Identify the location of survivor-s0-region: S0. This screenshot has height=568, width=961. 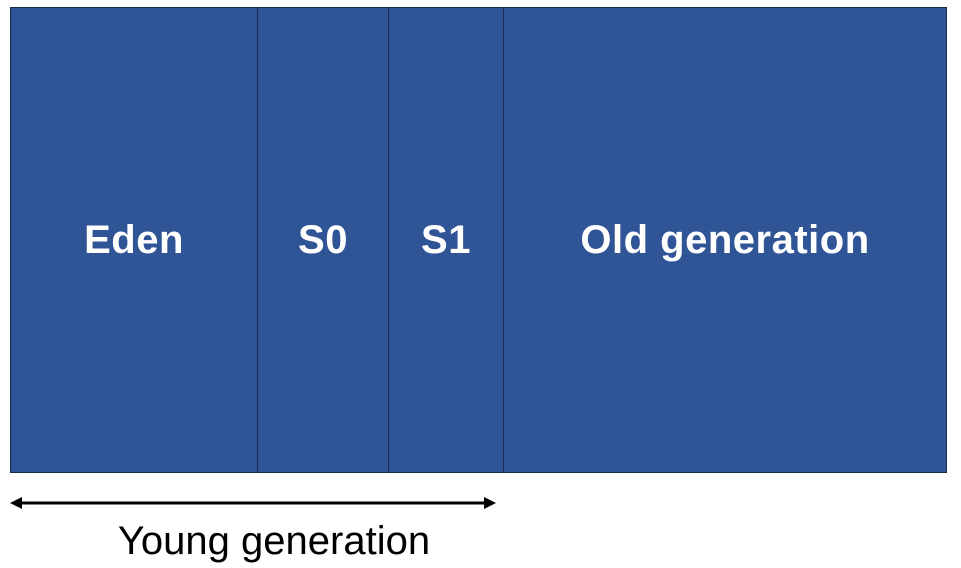
(323, 240).